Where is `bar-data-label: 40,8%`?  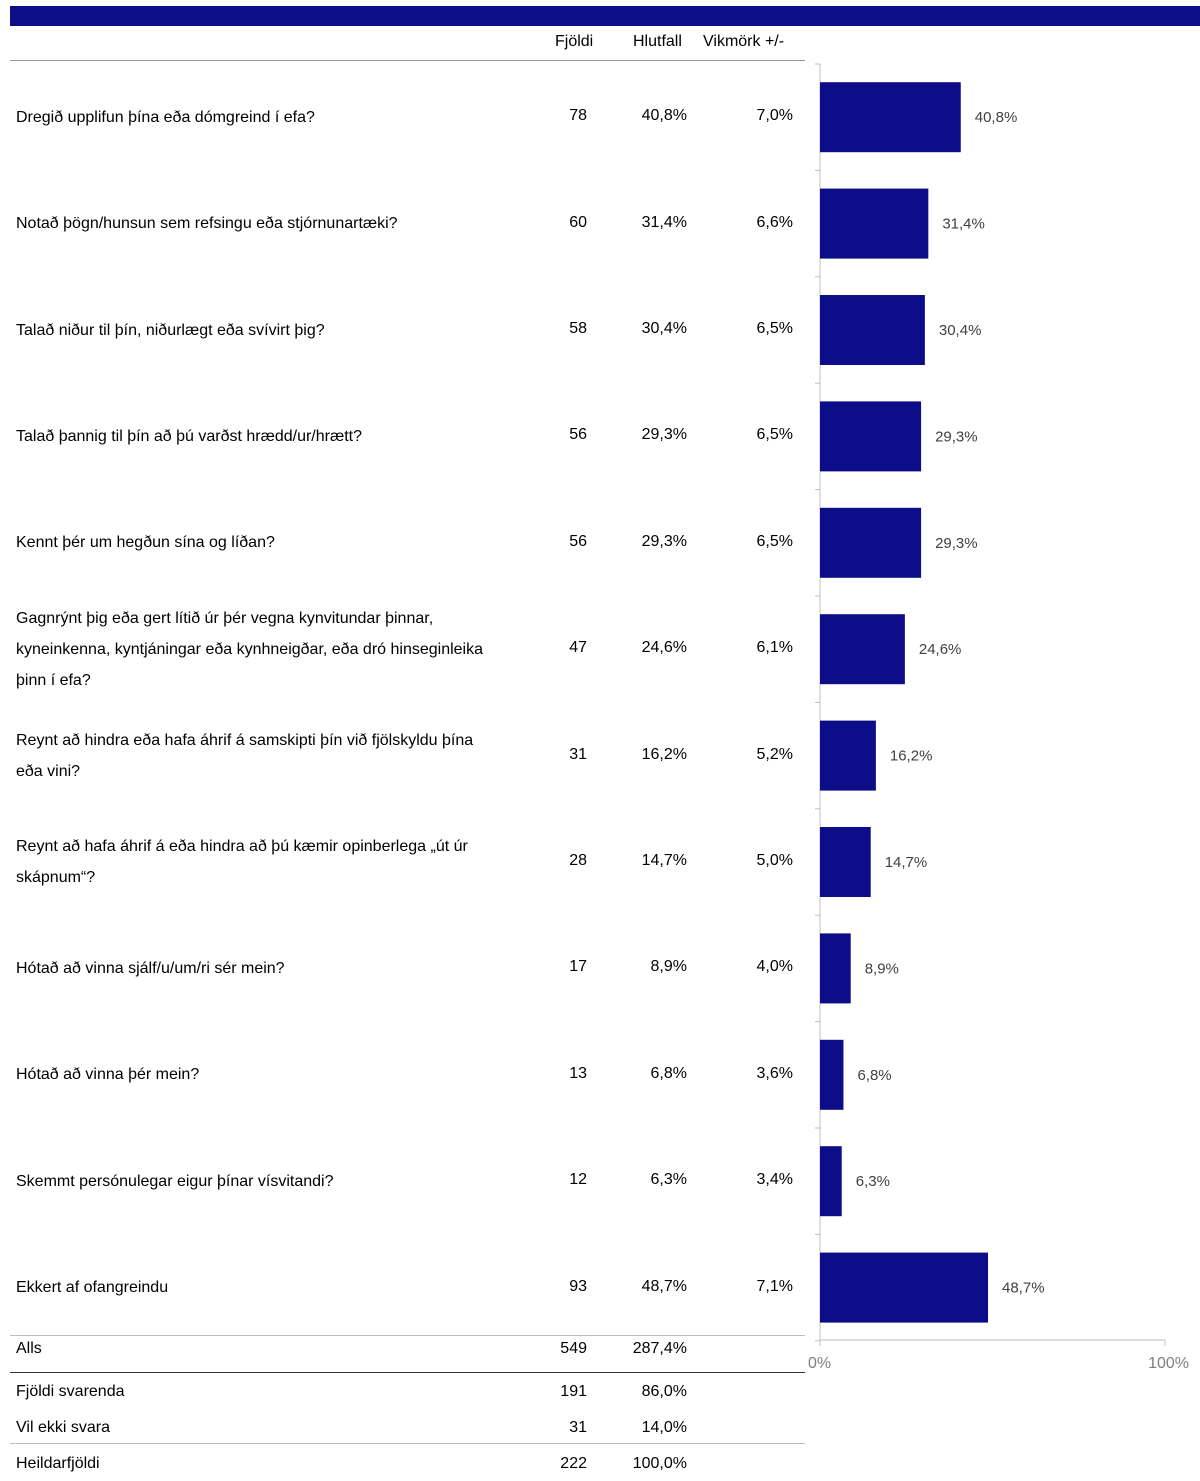 bar-data-label: 40,8% is located at coordinates (996, 117).